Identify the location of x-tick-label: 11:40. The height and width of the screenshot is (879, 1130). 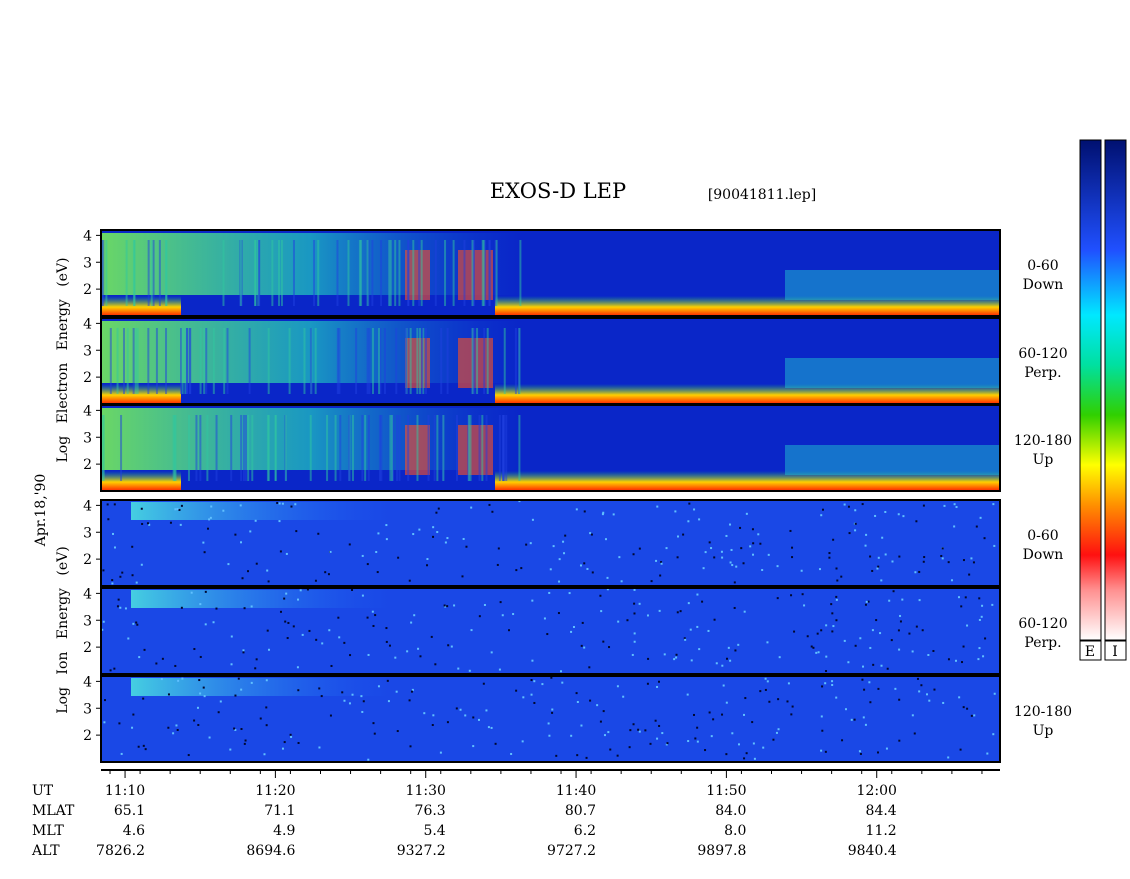
(576, 791).